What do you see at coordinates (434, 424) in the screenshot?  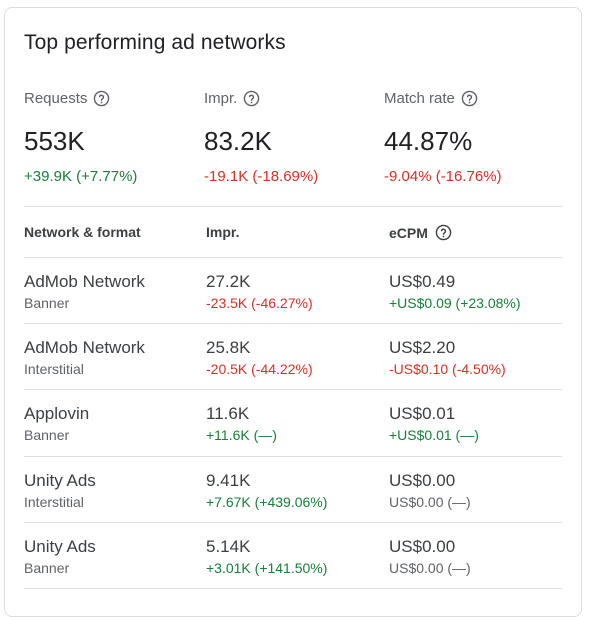 I see `ecpm-cell: US$0.01 +US$0.01 (—)` at bounding box center [434, 424].